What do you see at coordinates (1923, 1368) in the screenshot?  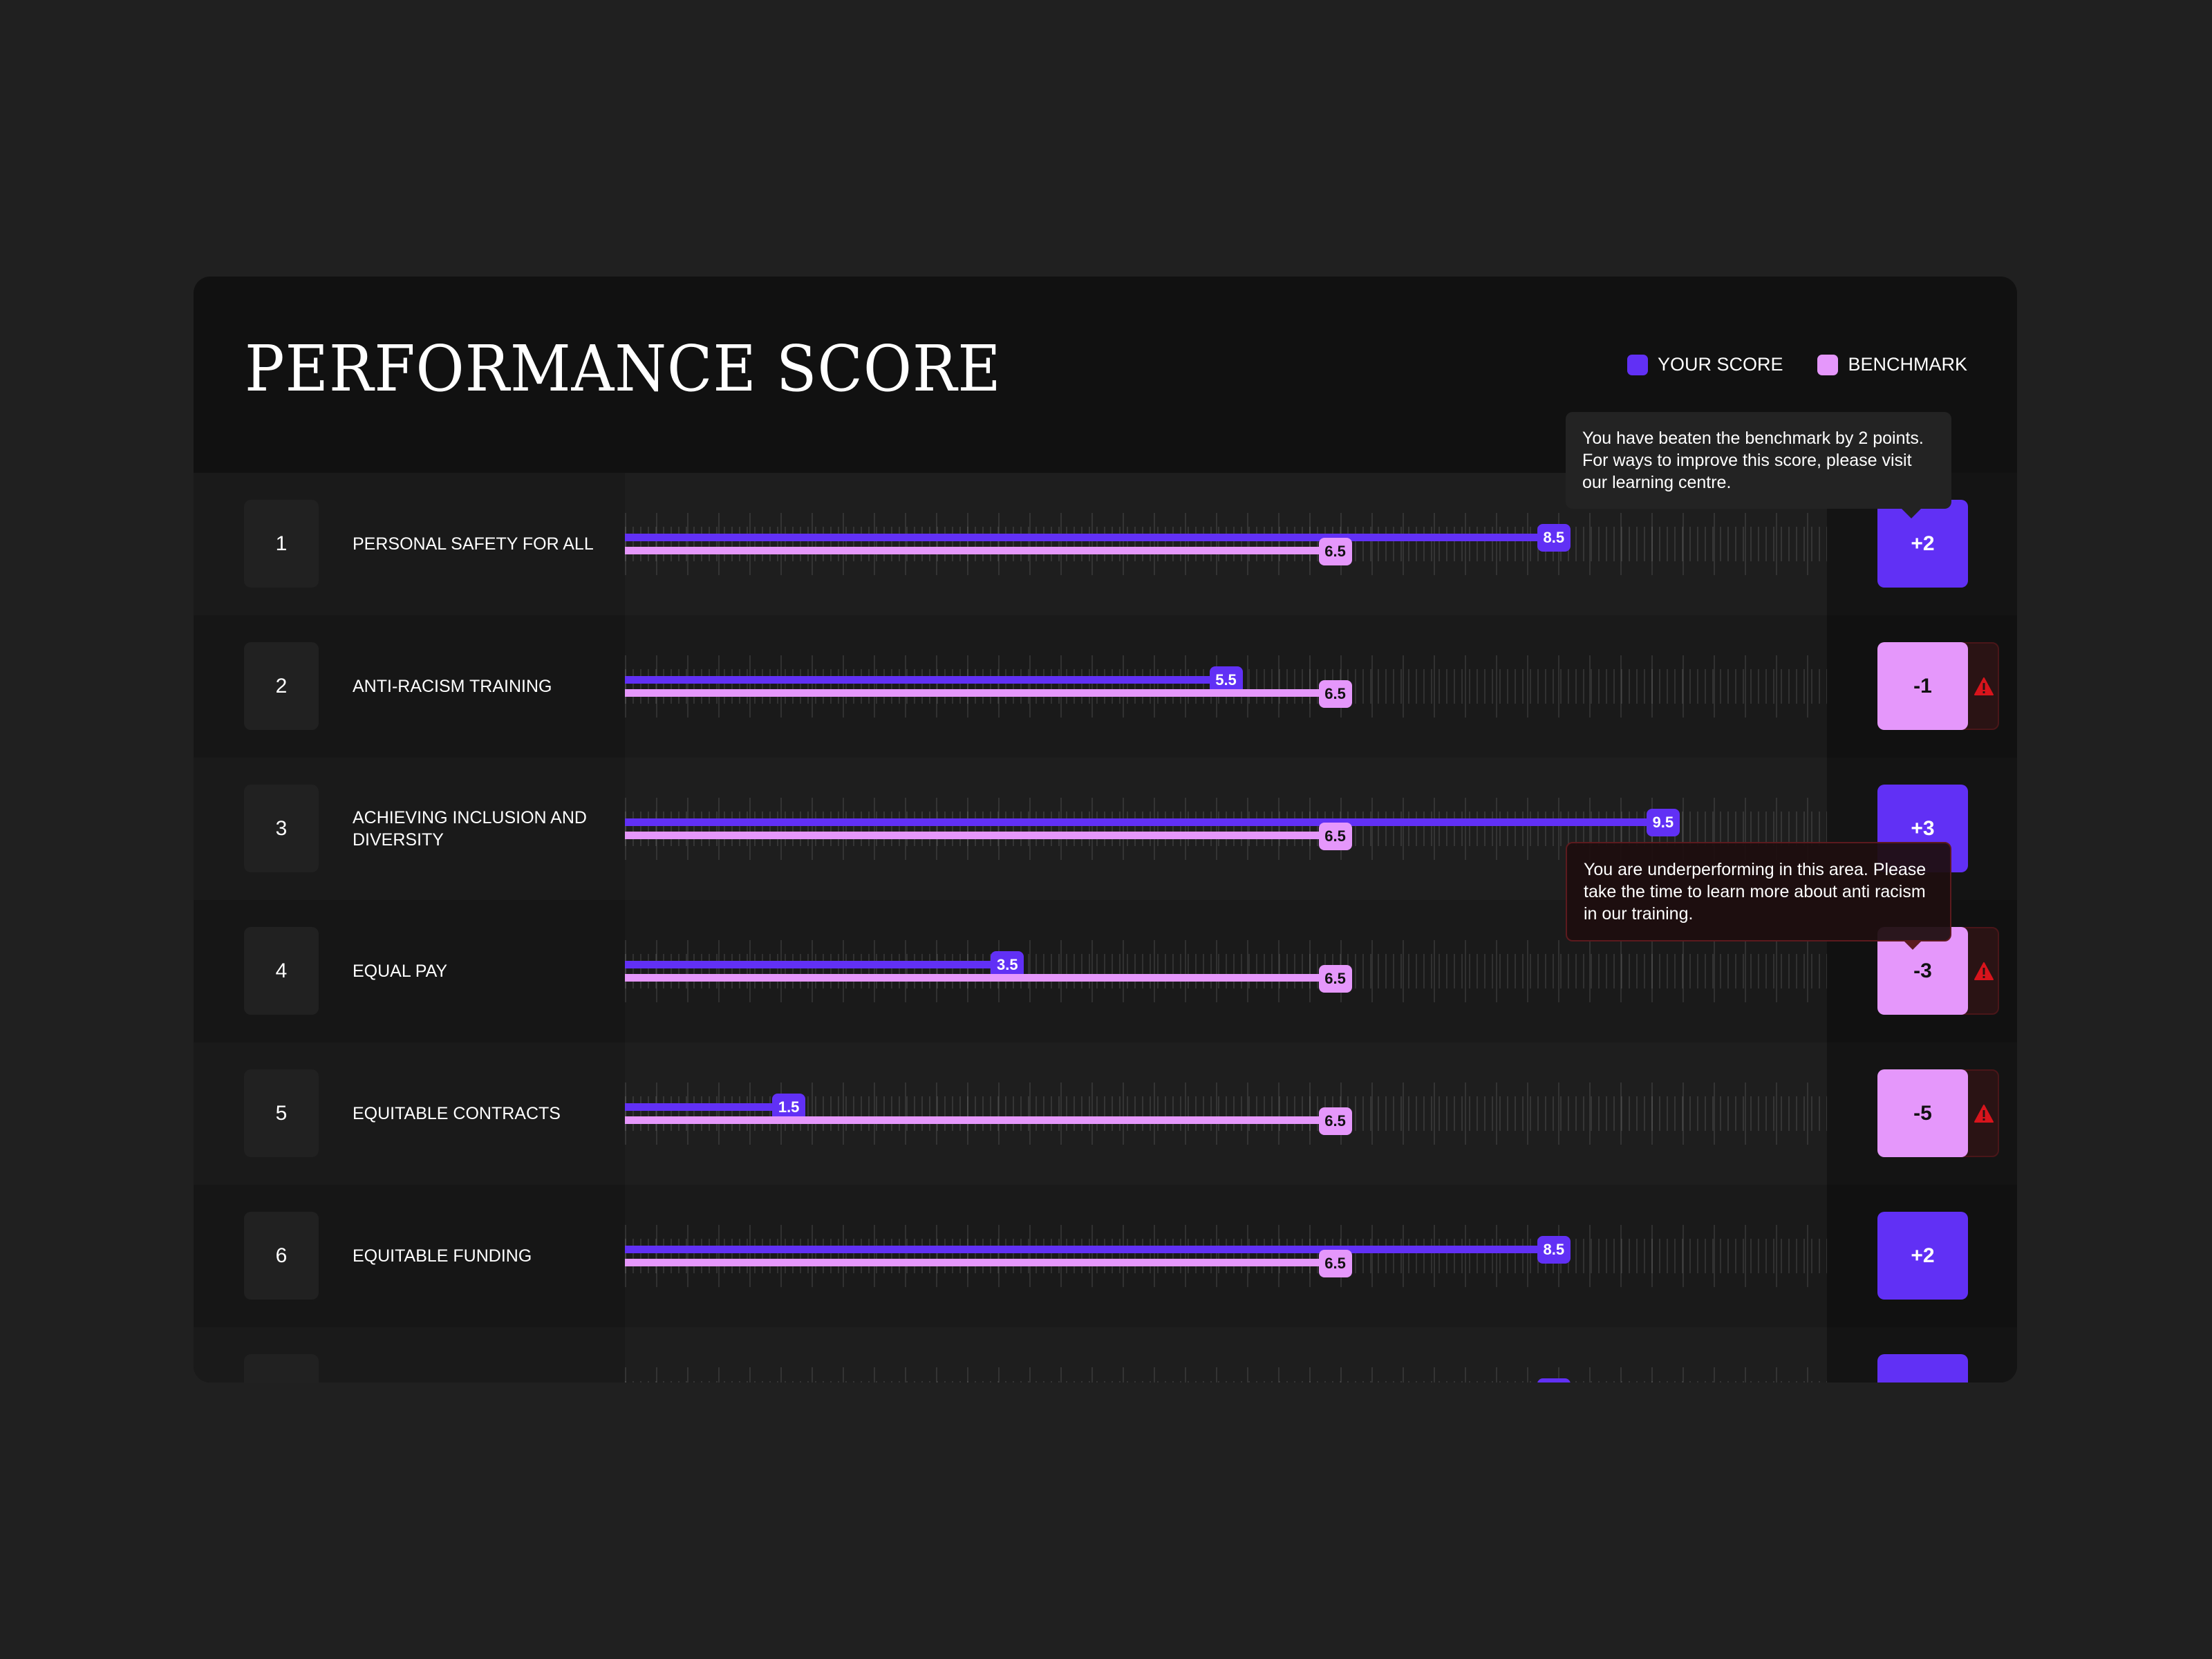 I see `score-diff-badge` at bounding box center [1923, 1368].